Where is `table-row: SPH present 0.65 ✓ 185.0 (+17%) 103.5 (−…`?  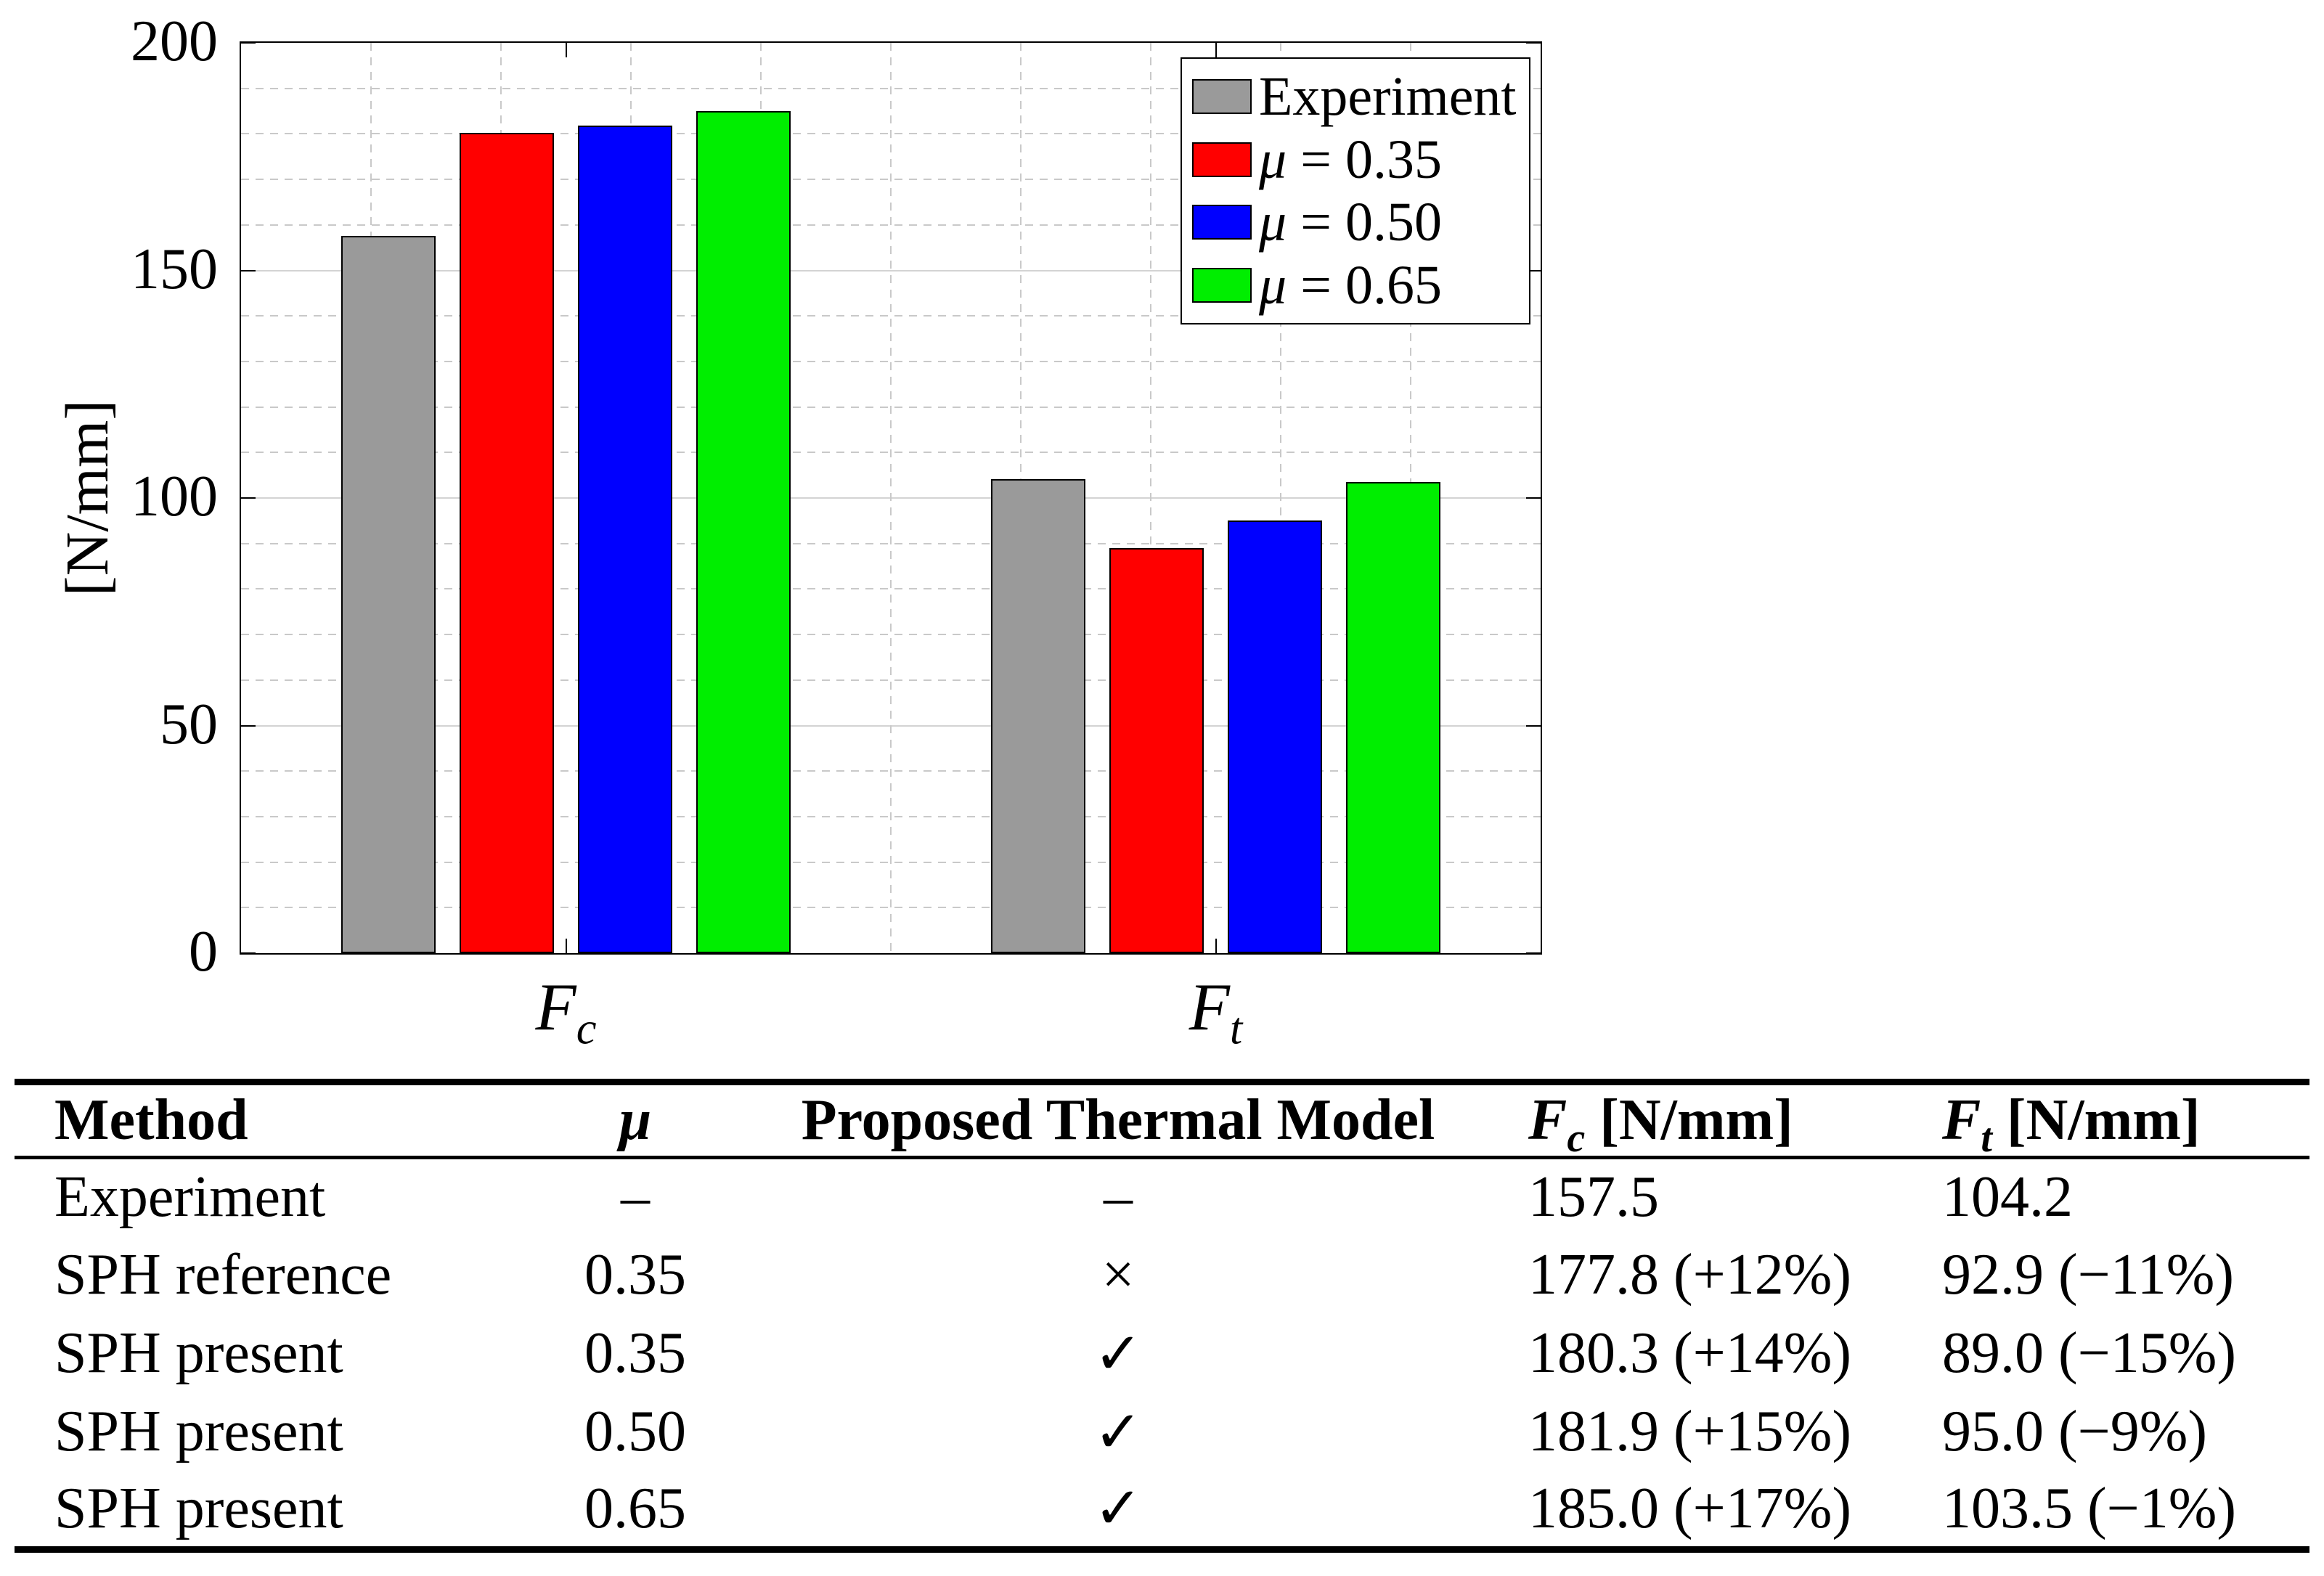
table-row: SPH present 0.65 ✓ 185.0 (+17%) 103.5 (−… is located at coordinates (1162, 1510).